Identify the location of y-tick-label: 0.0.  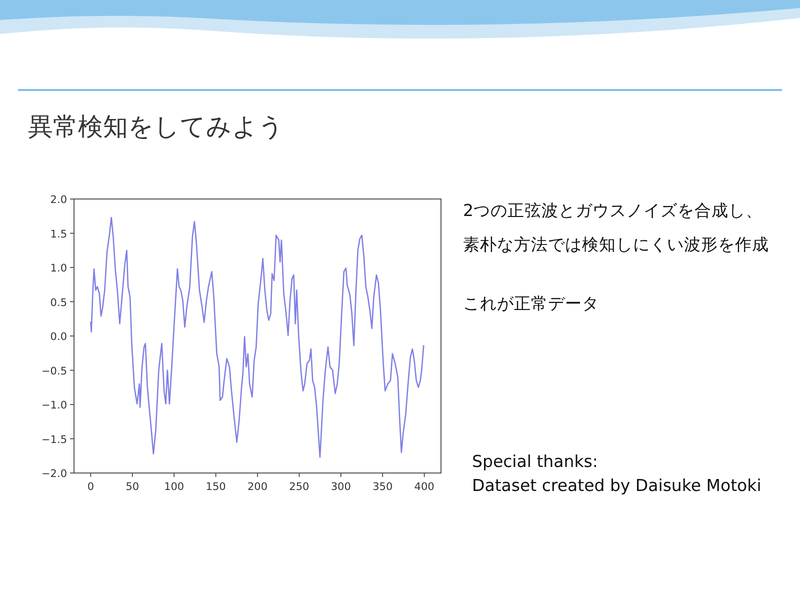
(58, 337).